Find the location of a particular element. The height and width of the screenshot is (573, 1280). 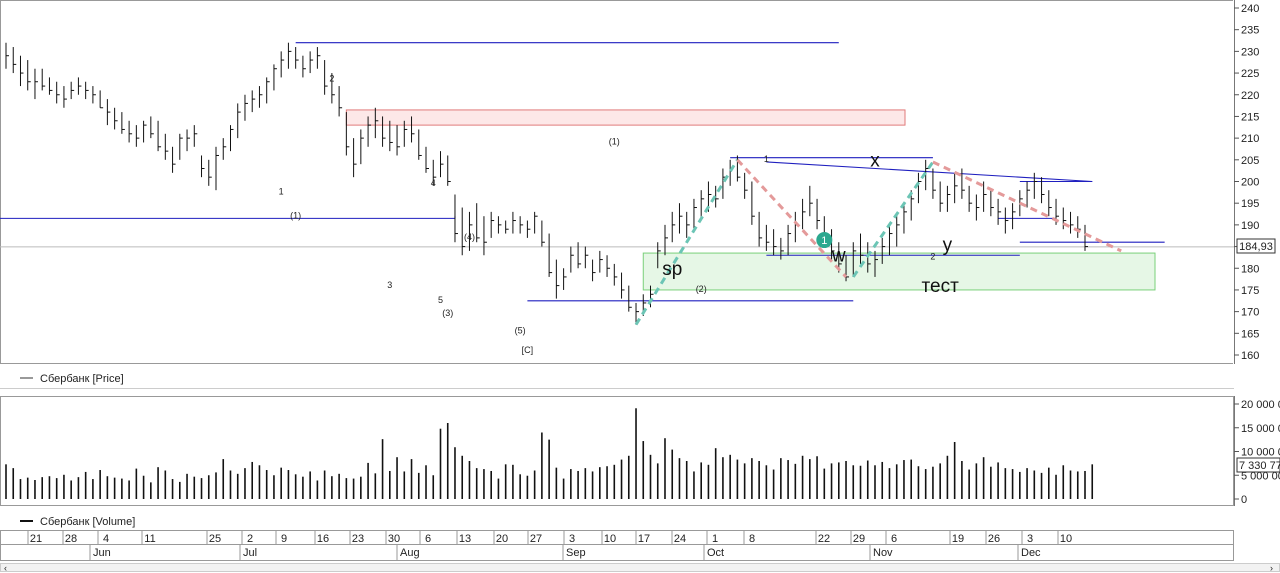

date-axis-months: Jun Jul Aug Sep Oct Nov Dec is located at coordinates (565, 552).